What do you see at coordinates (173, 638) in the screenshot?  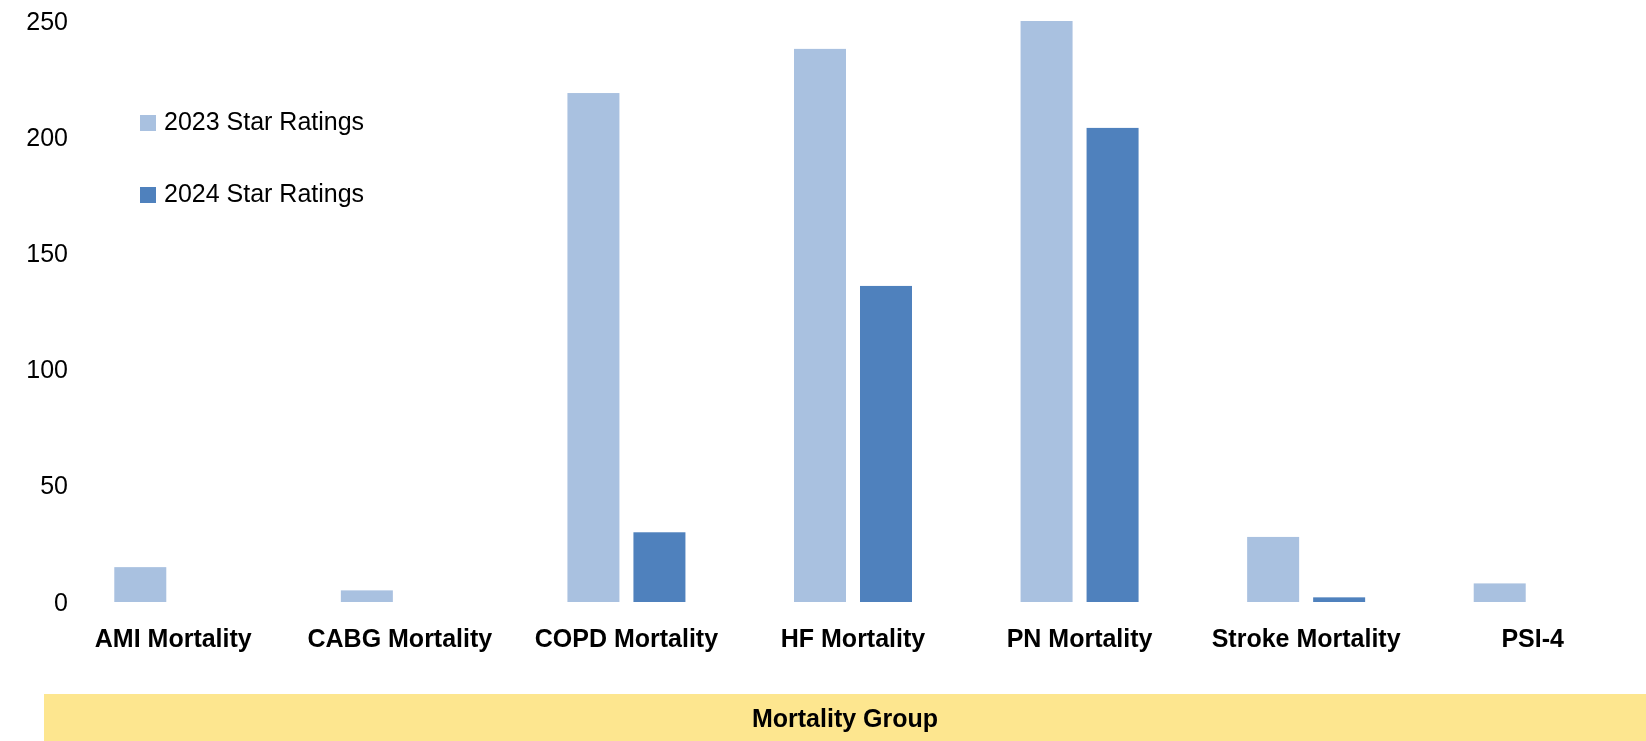 I see `x-tick-label: AMI Mortality` at bounding box center [173, 638].